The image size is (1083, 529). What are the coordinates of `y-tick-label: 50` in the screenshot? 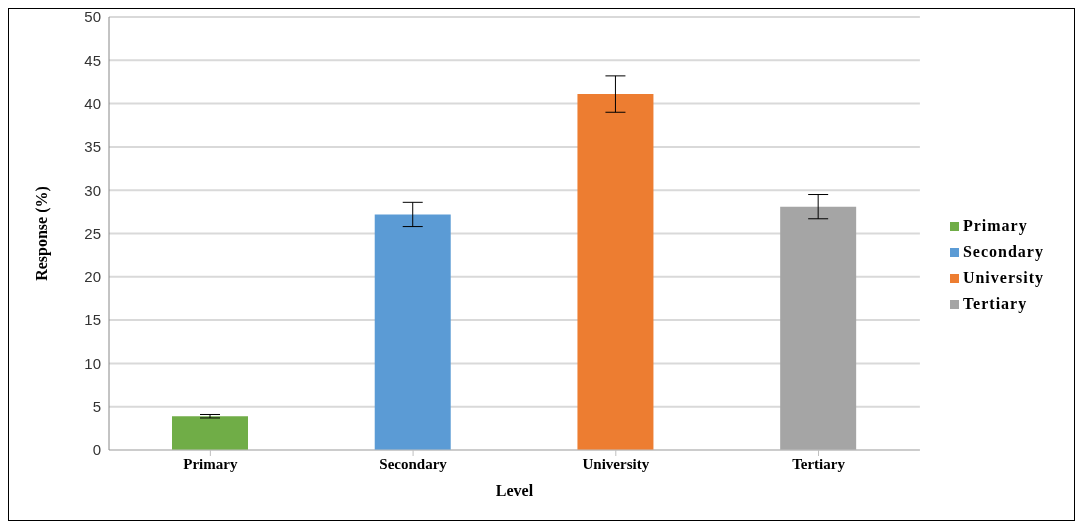 It's located at (92, 17).